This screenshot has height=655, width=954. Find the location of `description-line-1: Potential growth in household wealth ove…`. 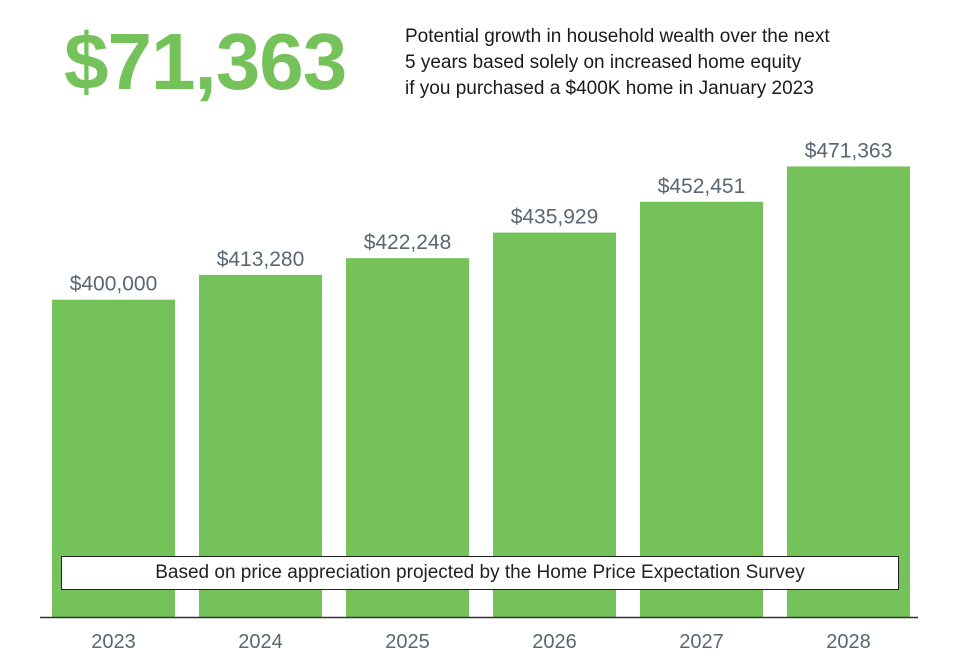

description-line-1: Potential growth in household wealth ove… is located at coordinates (617, 36).